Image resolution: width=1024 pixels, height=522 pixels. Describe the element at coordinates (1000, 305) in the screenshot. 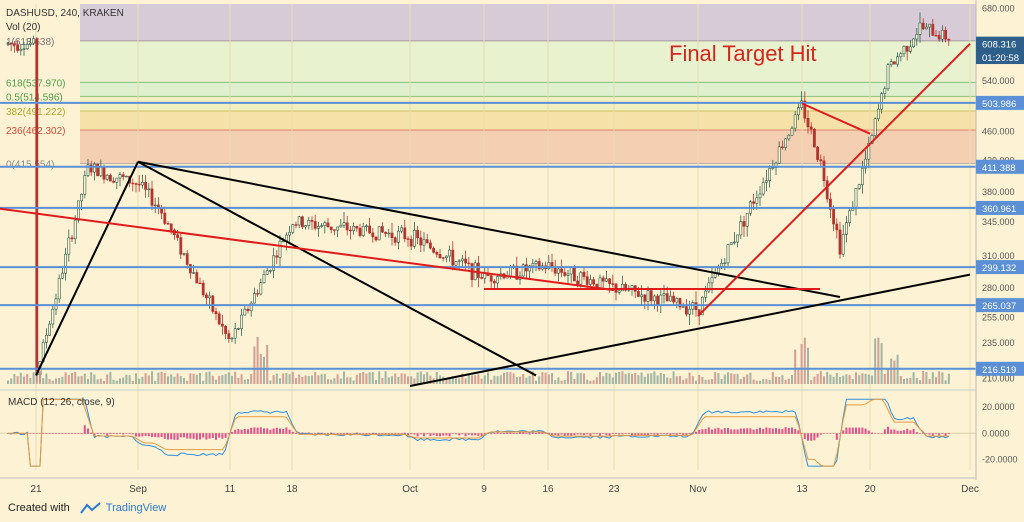

I see `price-tag-box` at that location.